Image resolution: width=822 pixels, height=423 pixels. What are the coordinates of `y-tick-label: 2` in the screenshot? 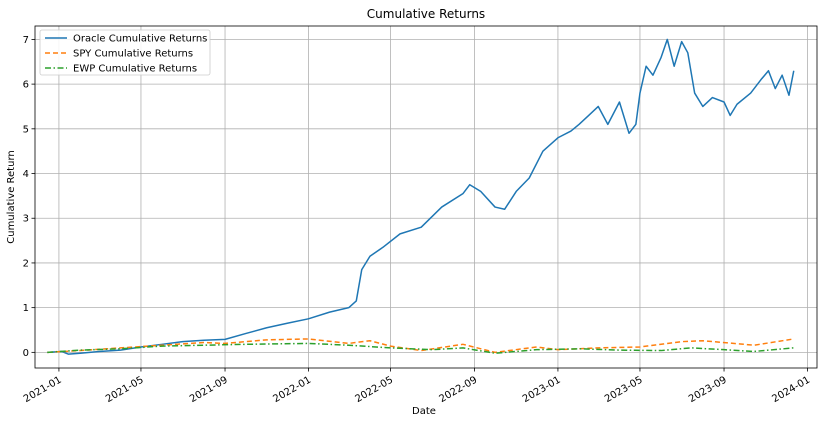 It's located at (26, 263).